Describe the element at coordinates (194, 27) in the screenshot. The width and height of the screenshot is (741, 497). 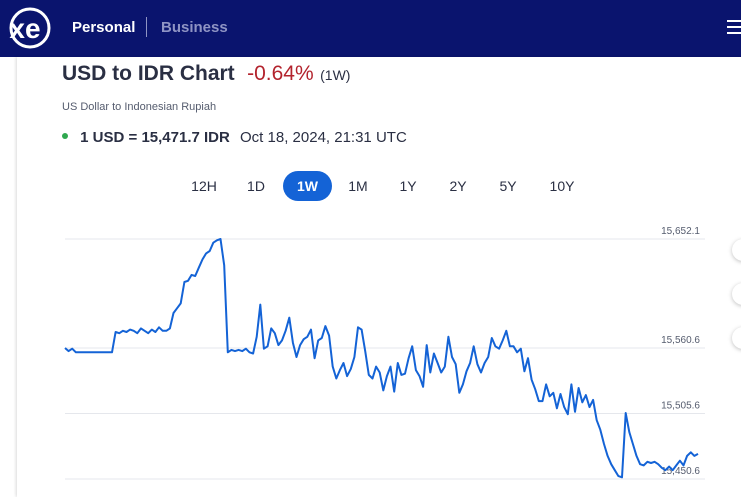
I see `nav-business-link: Business` at that location.